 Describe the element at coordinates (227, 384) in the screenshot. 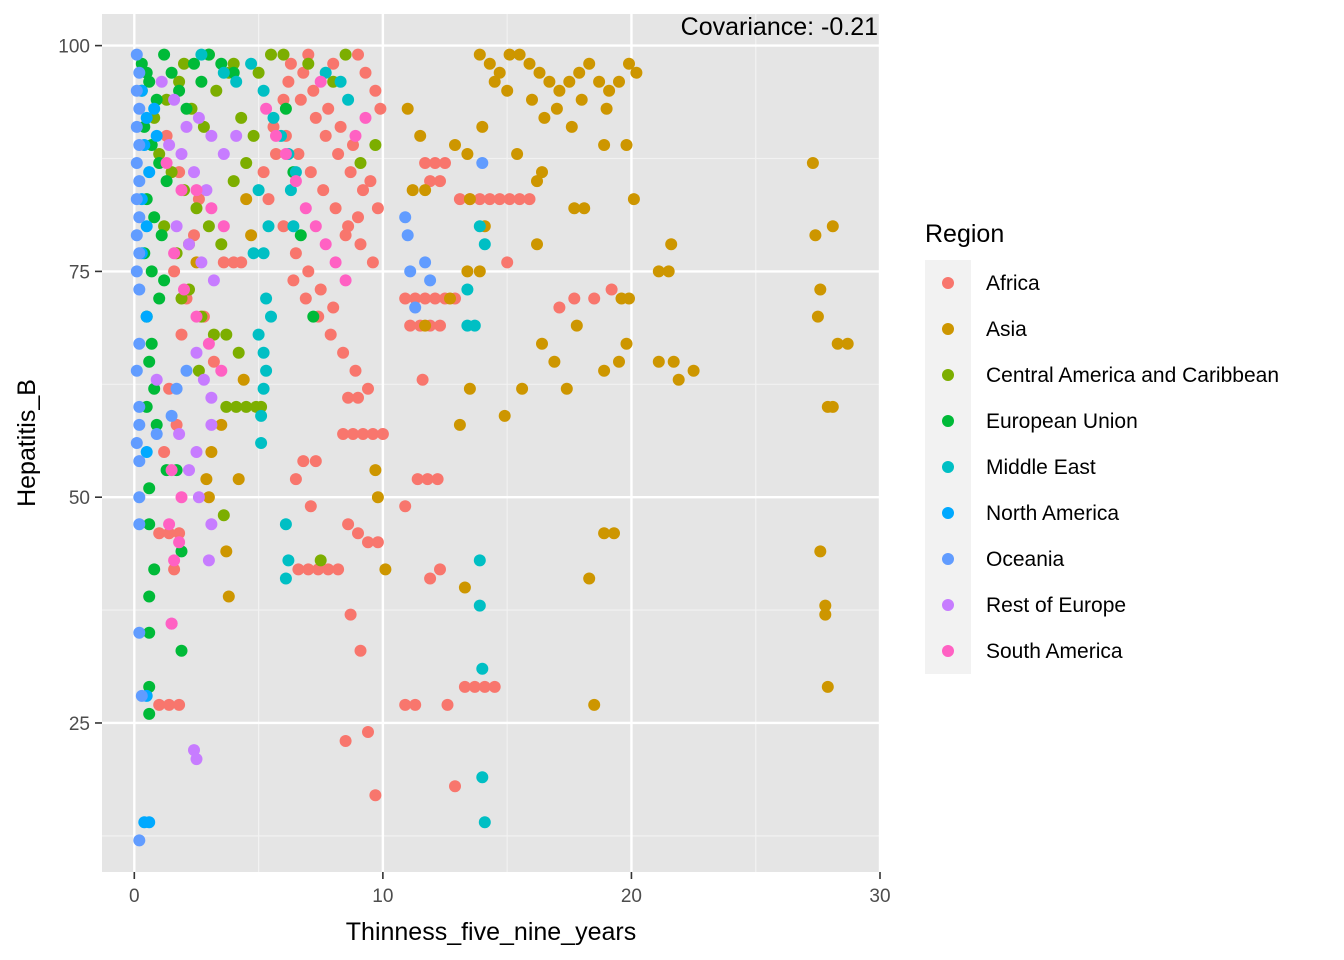

I see `series-european-union` at that location.